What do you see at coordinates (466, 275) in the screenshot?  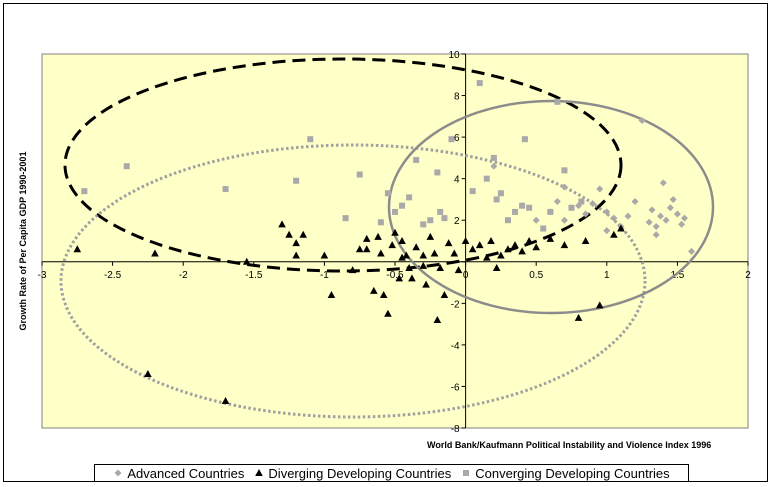 I see `x-tick-label: 0` at bounding box center [466, 275].